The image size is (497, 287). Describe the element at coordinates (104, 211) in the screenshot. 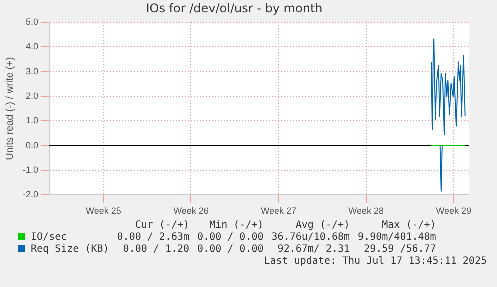

I see `x-tick-label: Week 25` at that location.